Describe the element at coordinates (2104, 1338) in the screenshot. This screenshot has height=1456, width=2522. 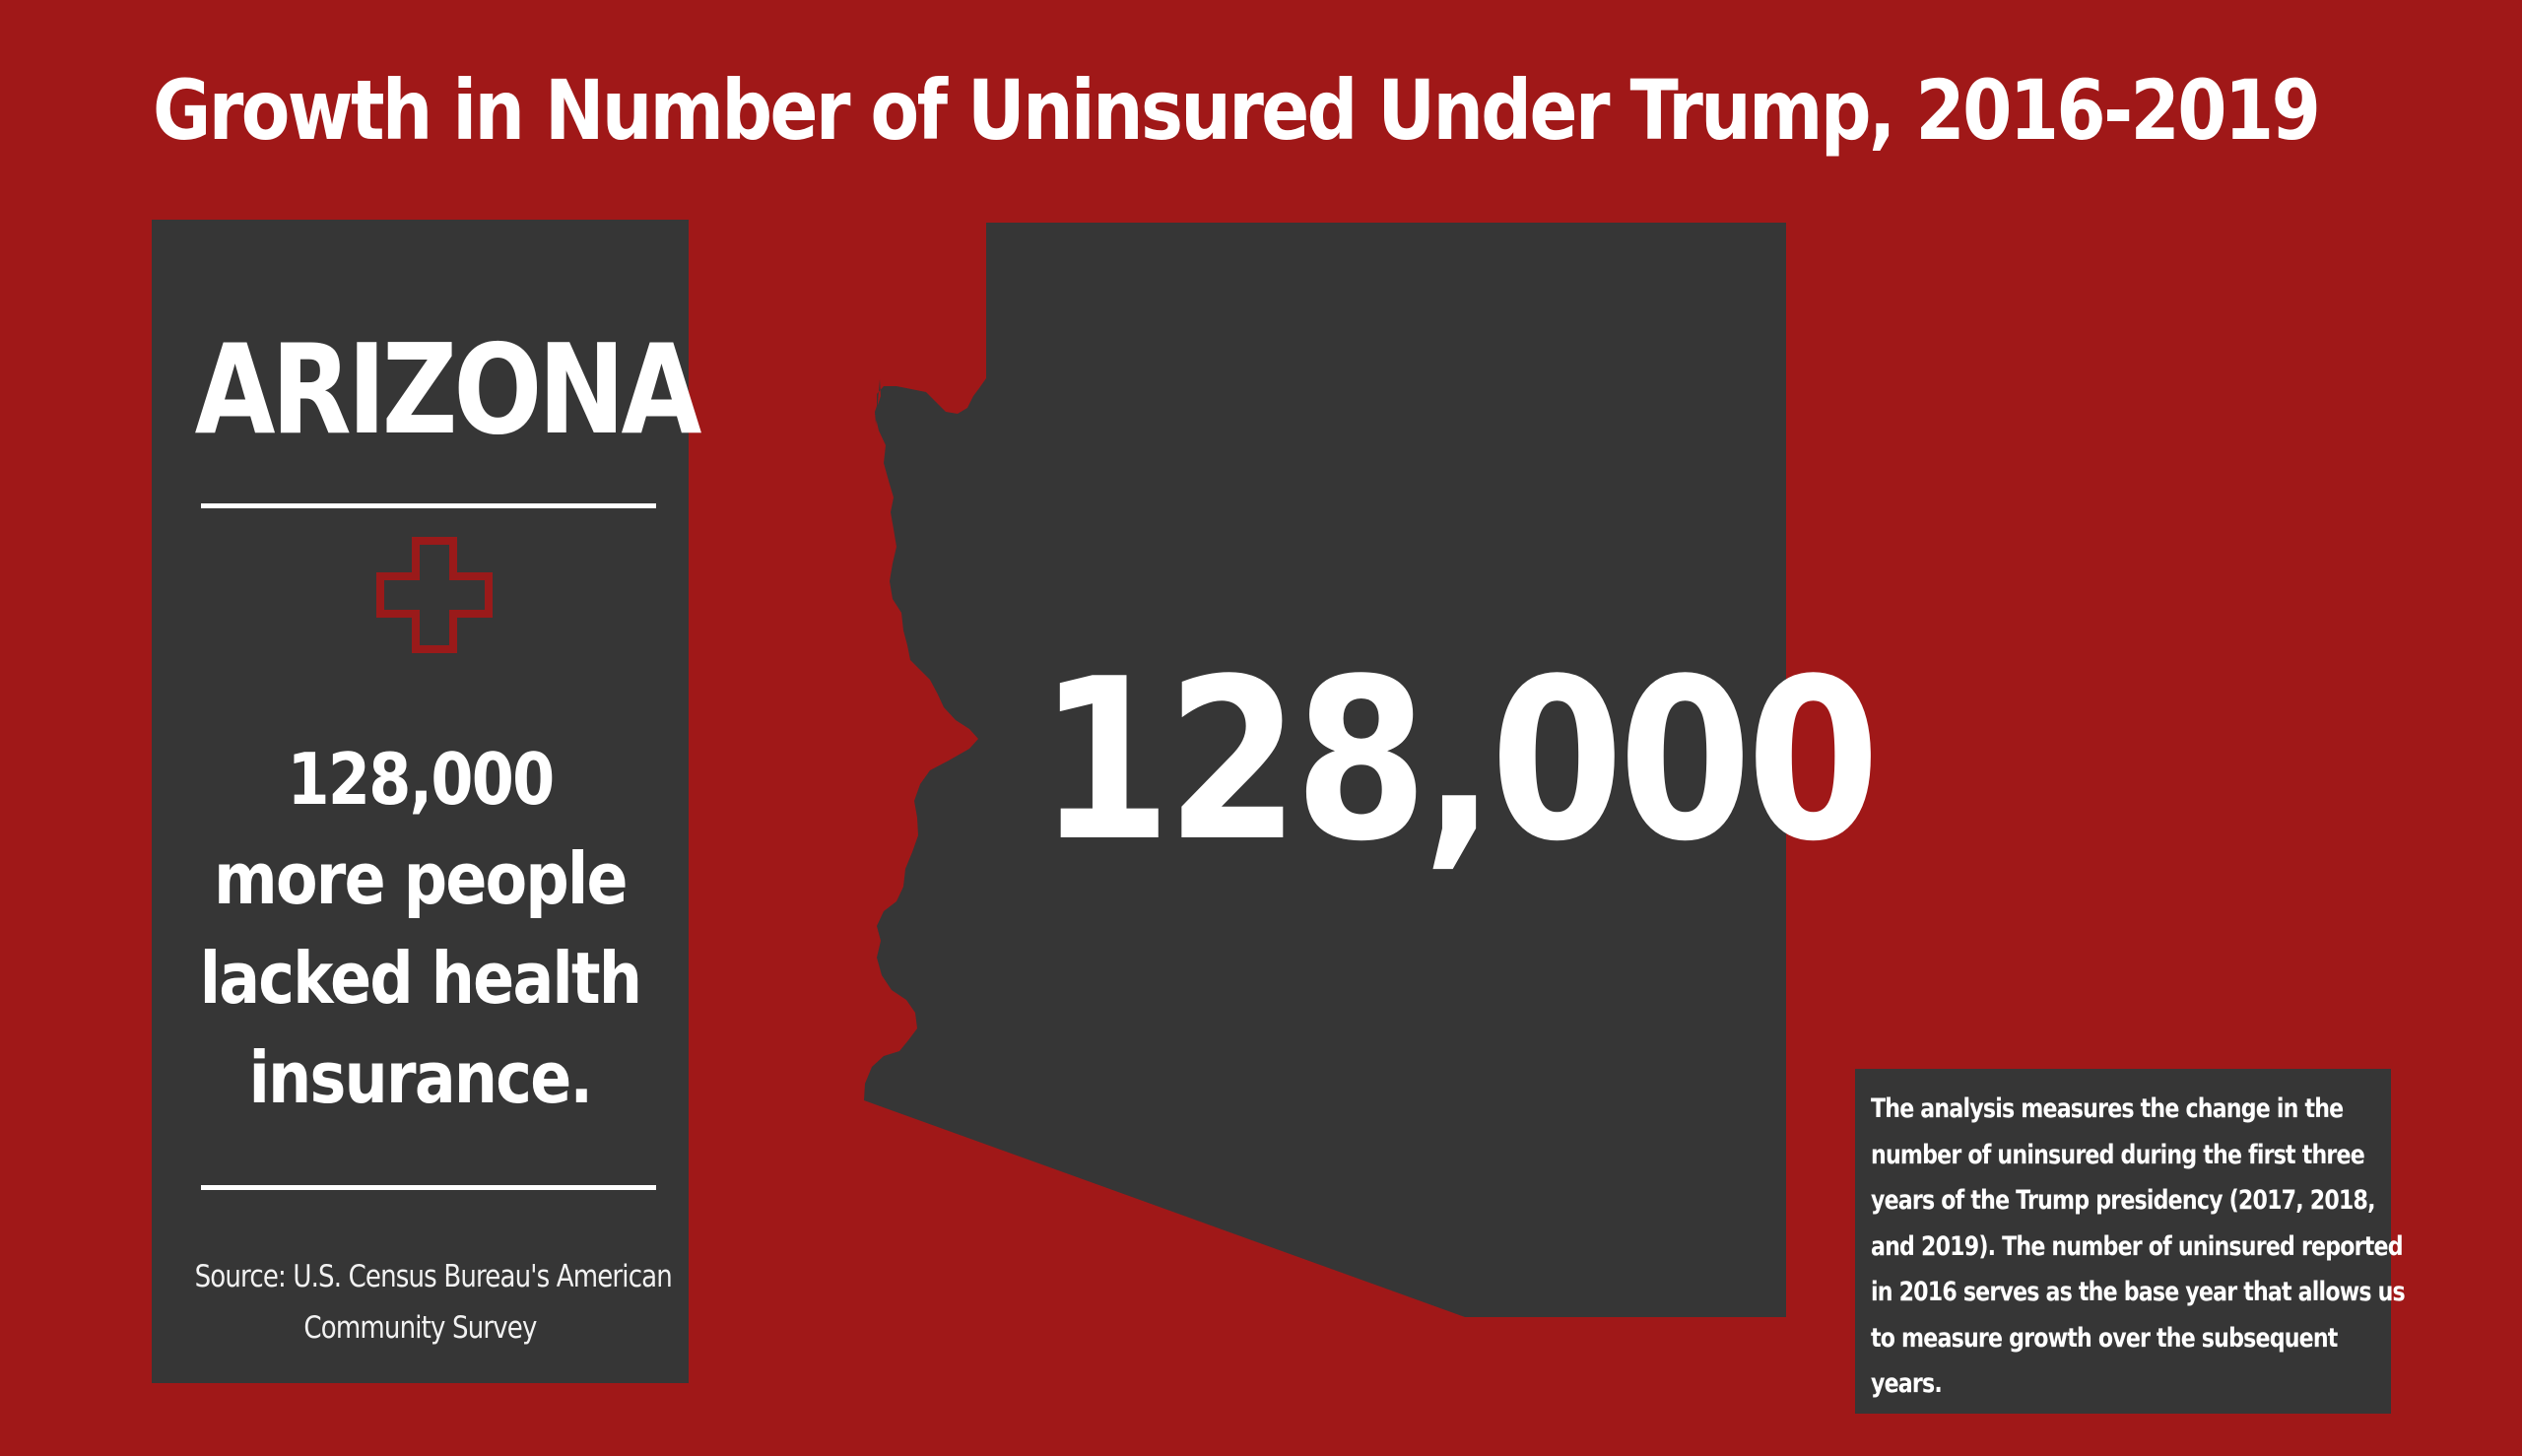
I see `note-line: to measure growth over the subsequent` at that location.